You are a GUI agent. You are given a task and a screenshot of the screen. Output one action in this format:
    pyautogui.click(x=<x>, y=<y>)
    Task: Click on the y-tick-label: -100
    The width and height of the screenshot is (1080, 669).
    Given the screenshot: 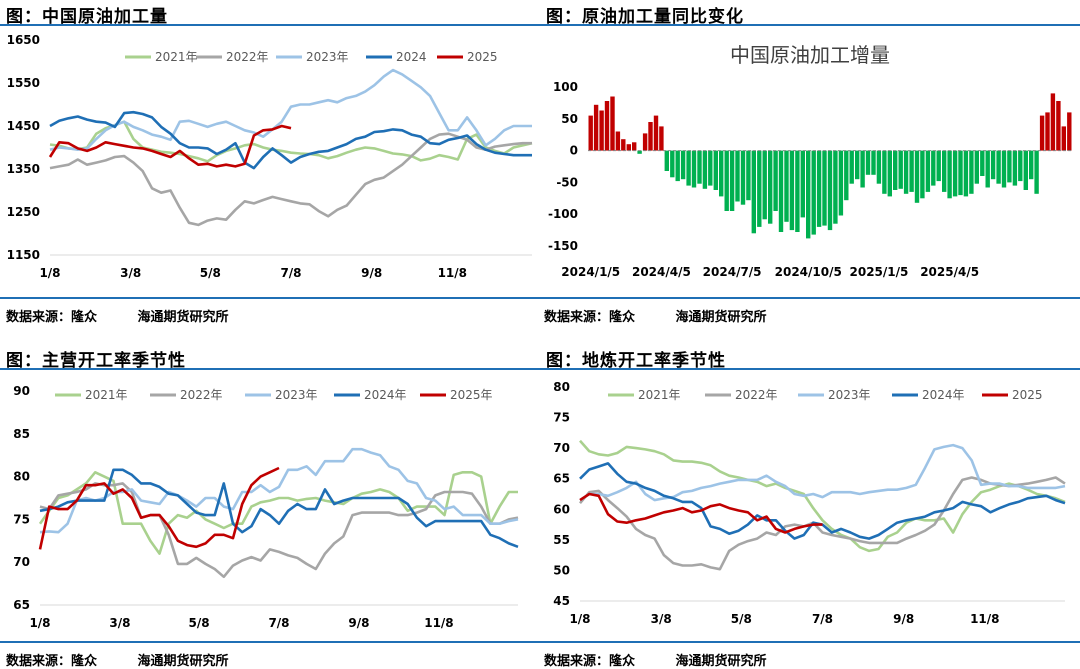 What is the action you would take?
    pyautogui.click(x=563, y=214)
    